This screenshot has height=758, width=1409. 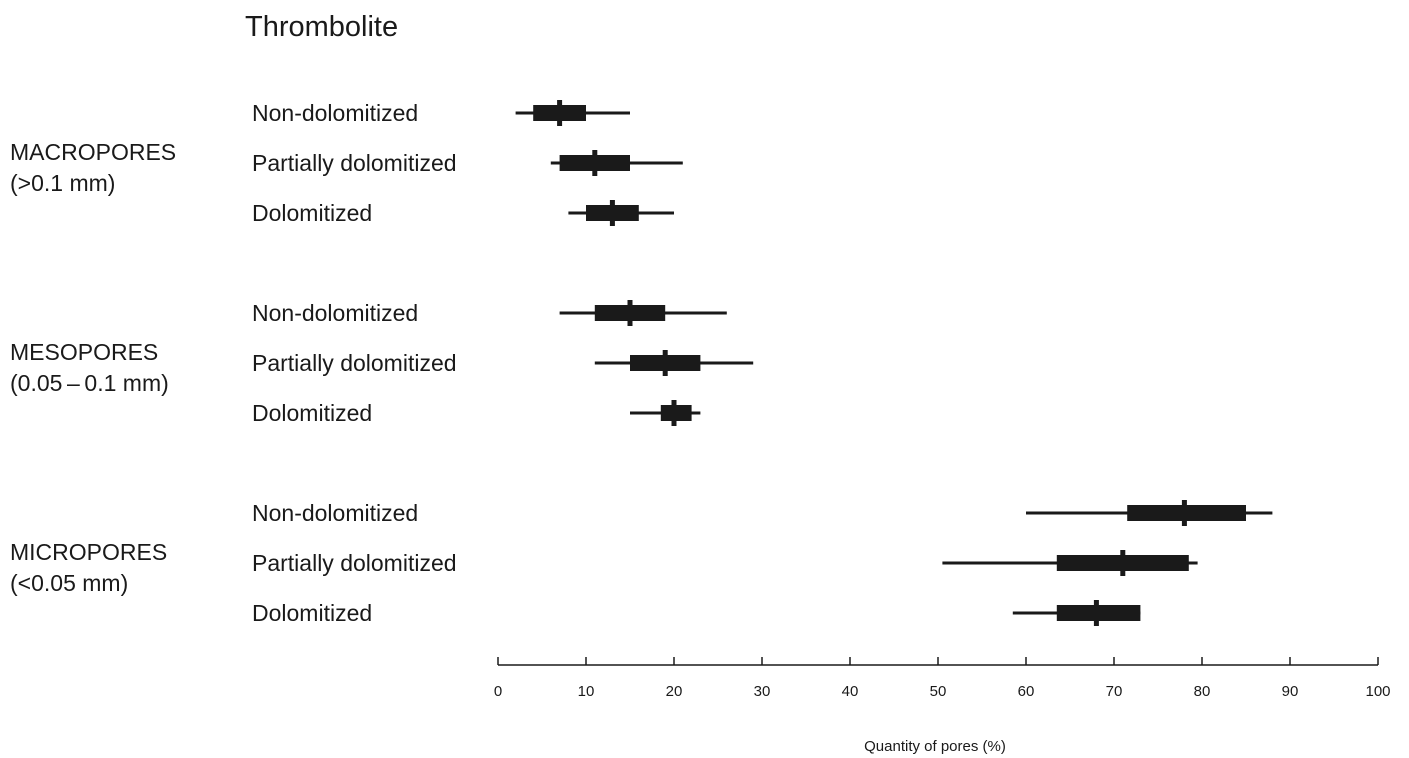 What do you see at coordinates (674, 691) in the screenshot?
I see `x-tick-label: 20` at bounding box center [674, 691].